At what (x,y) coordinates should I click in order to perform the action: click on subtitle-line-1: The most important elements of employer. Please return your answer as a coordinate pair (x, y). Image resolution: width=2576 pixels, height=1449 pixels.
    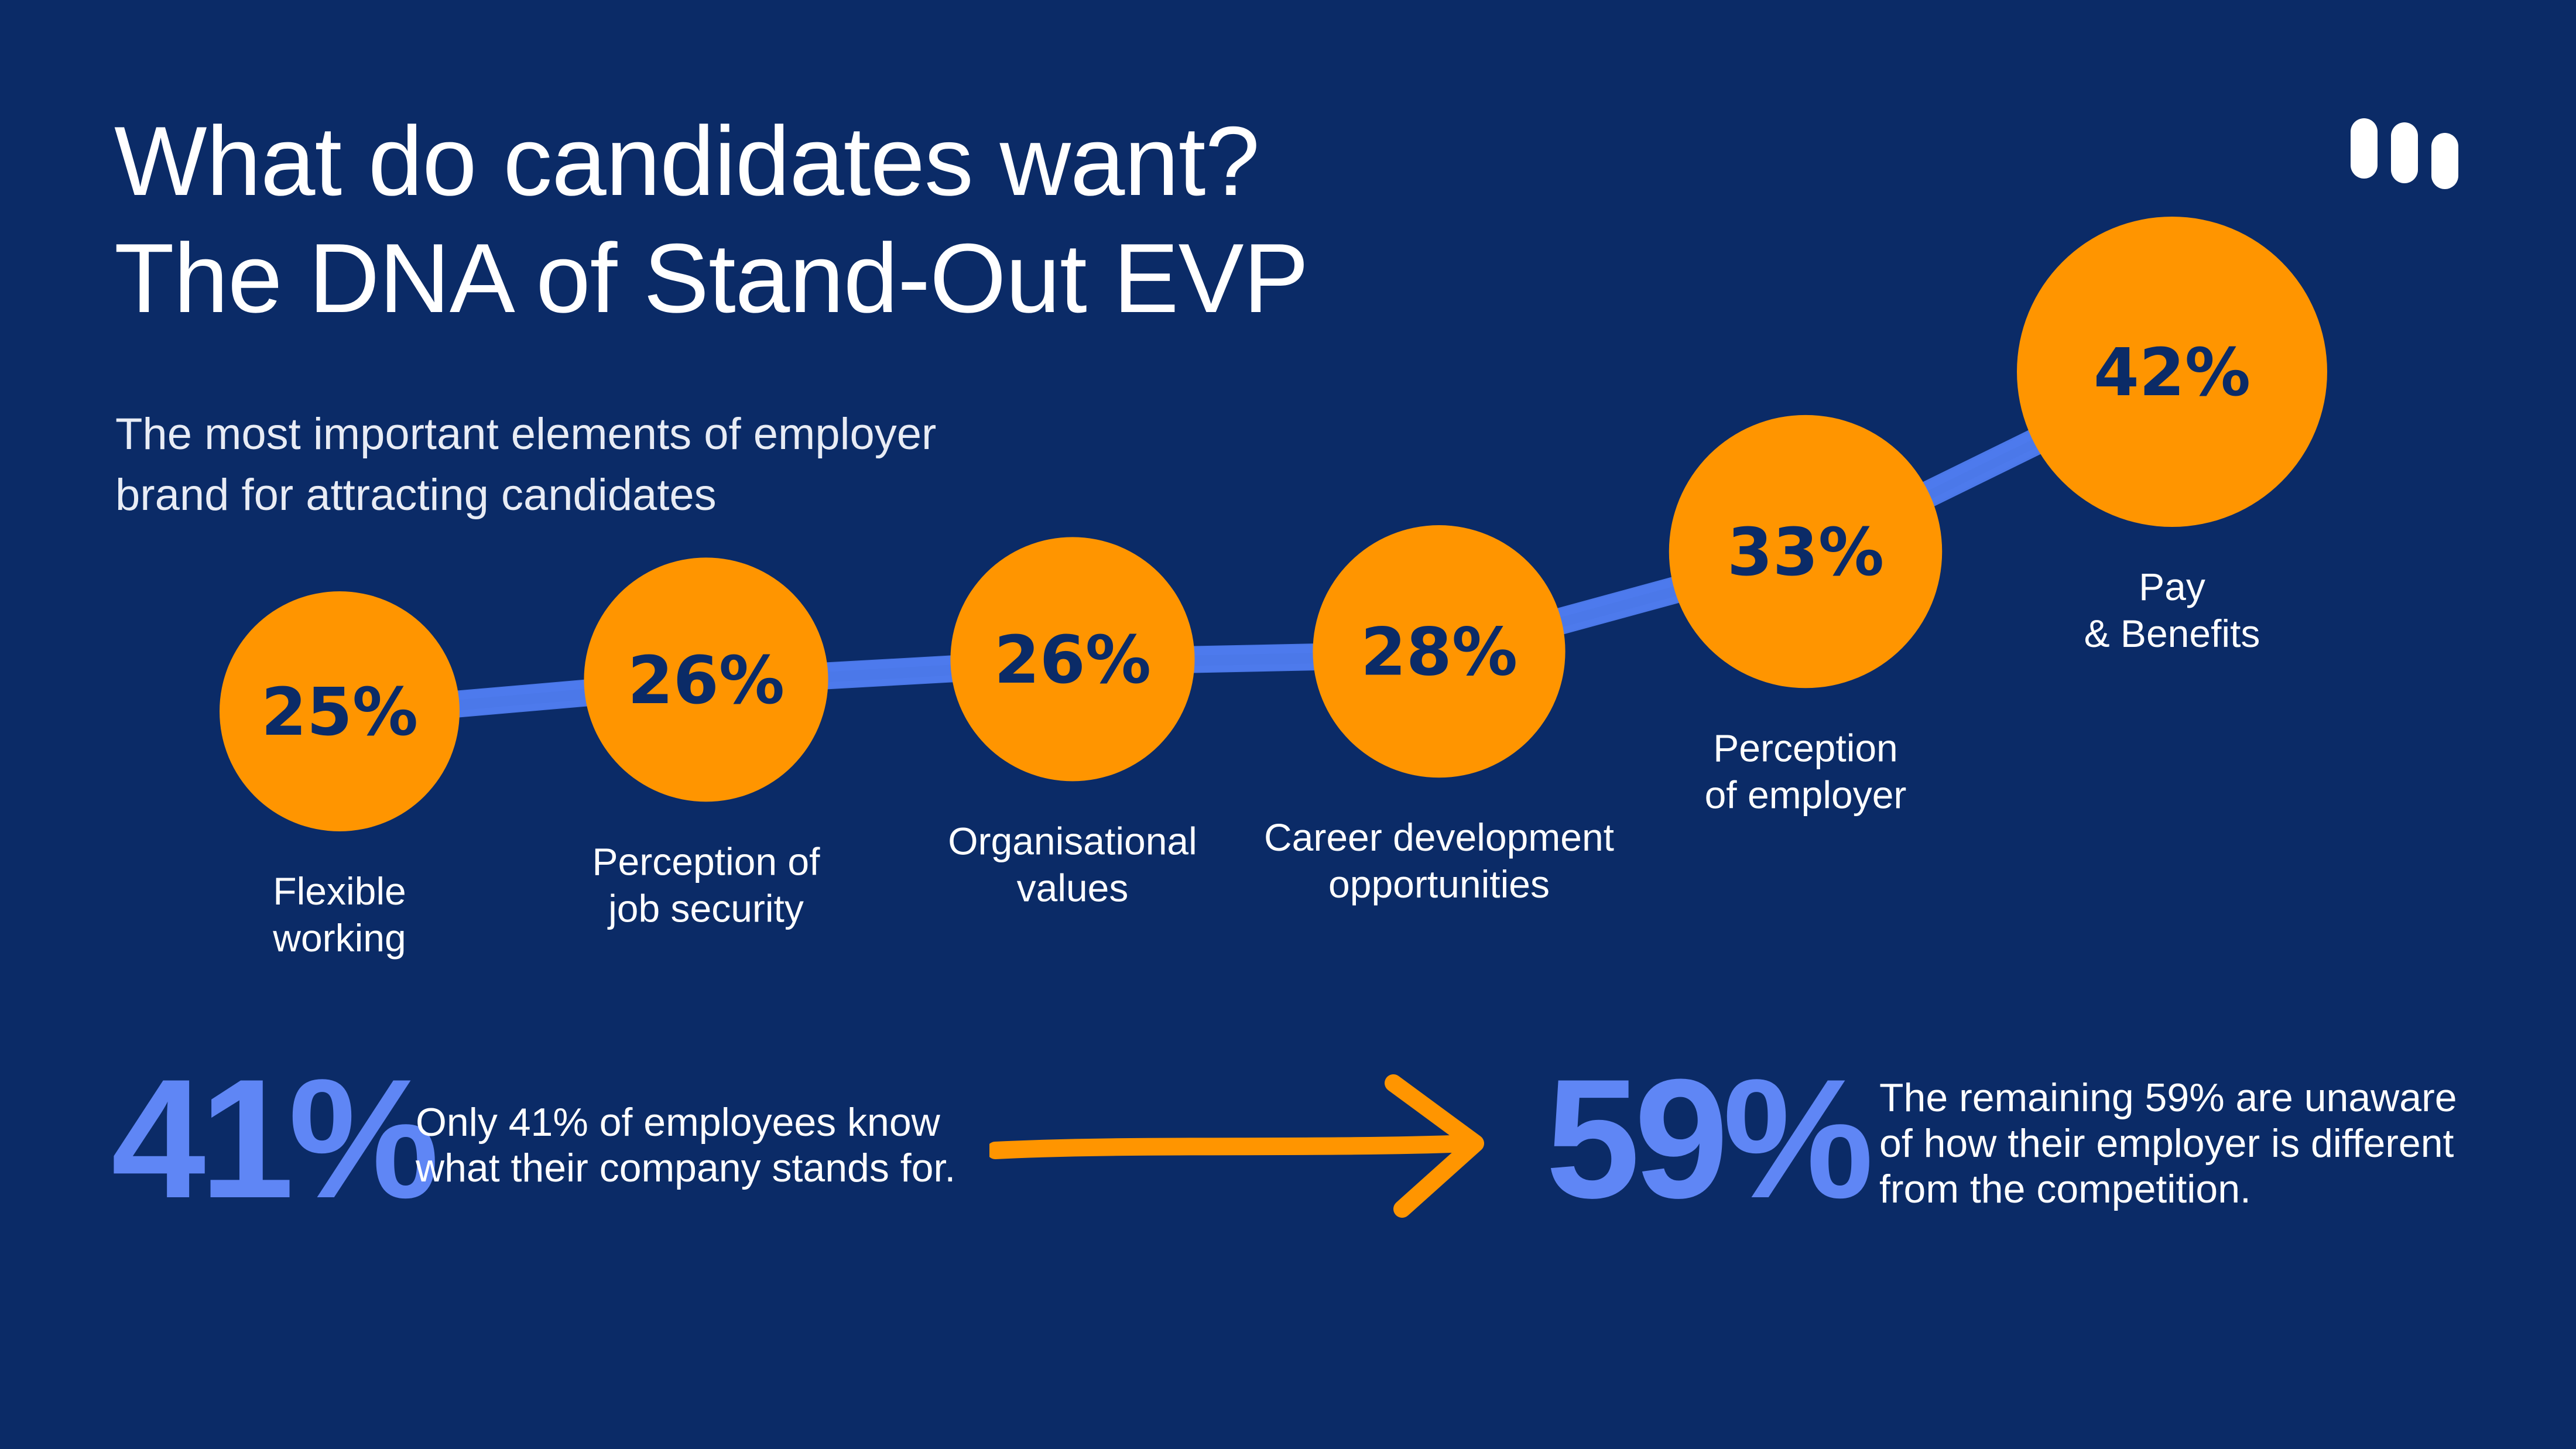
    Looking at the image, I should click on (526, 434).